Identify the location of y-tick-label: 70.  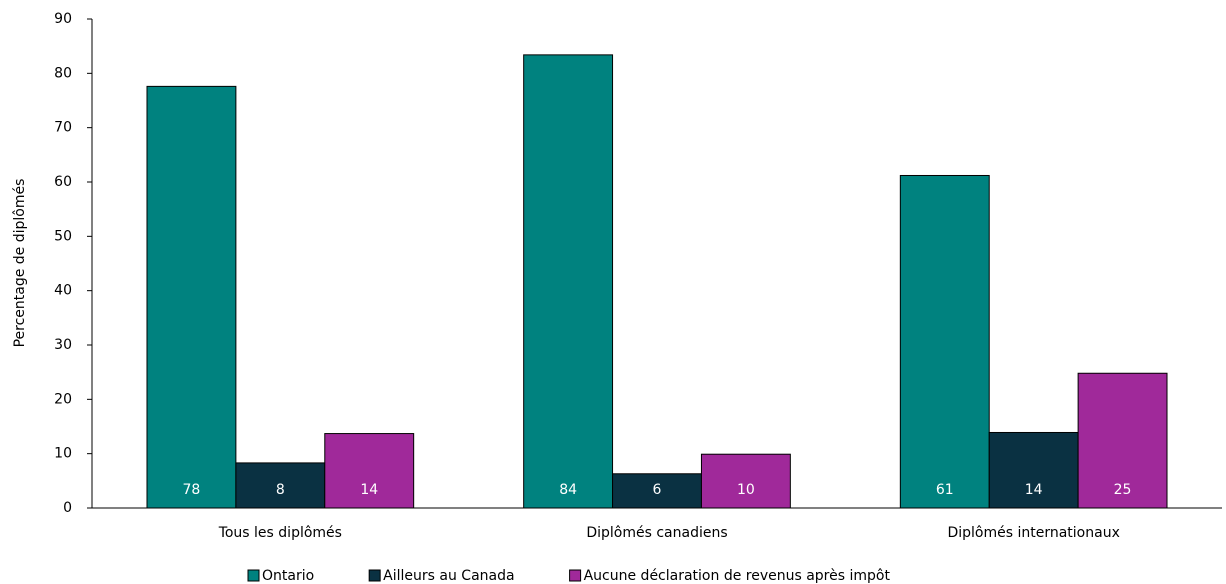
(63, 128).